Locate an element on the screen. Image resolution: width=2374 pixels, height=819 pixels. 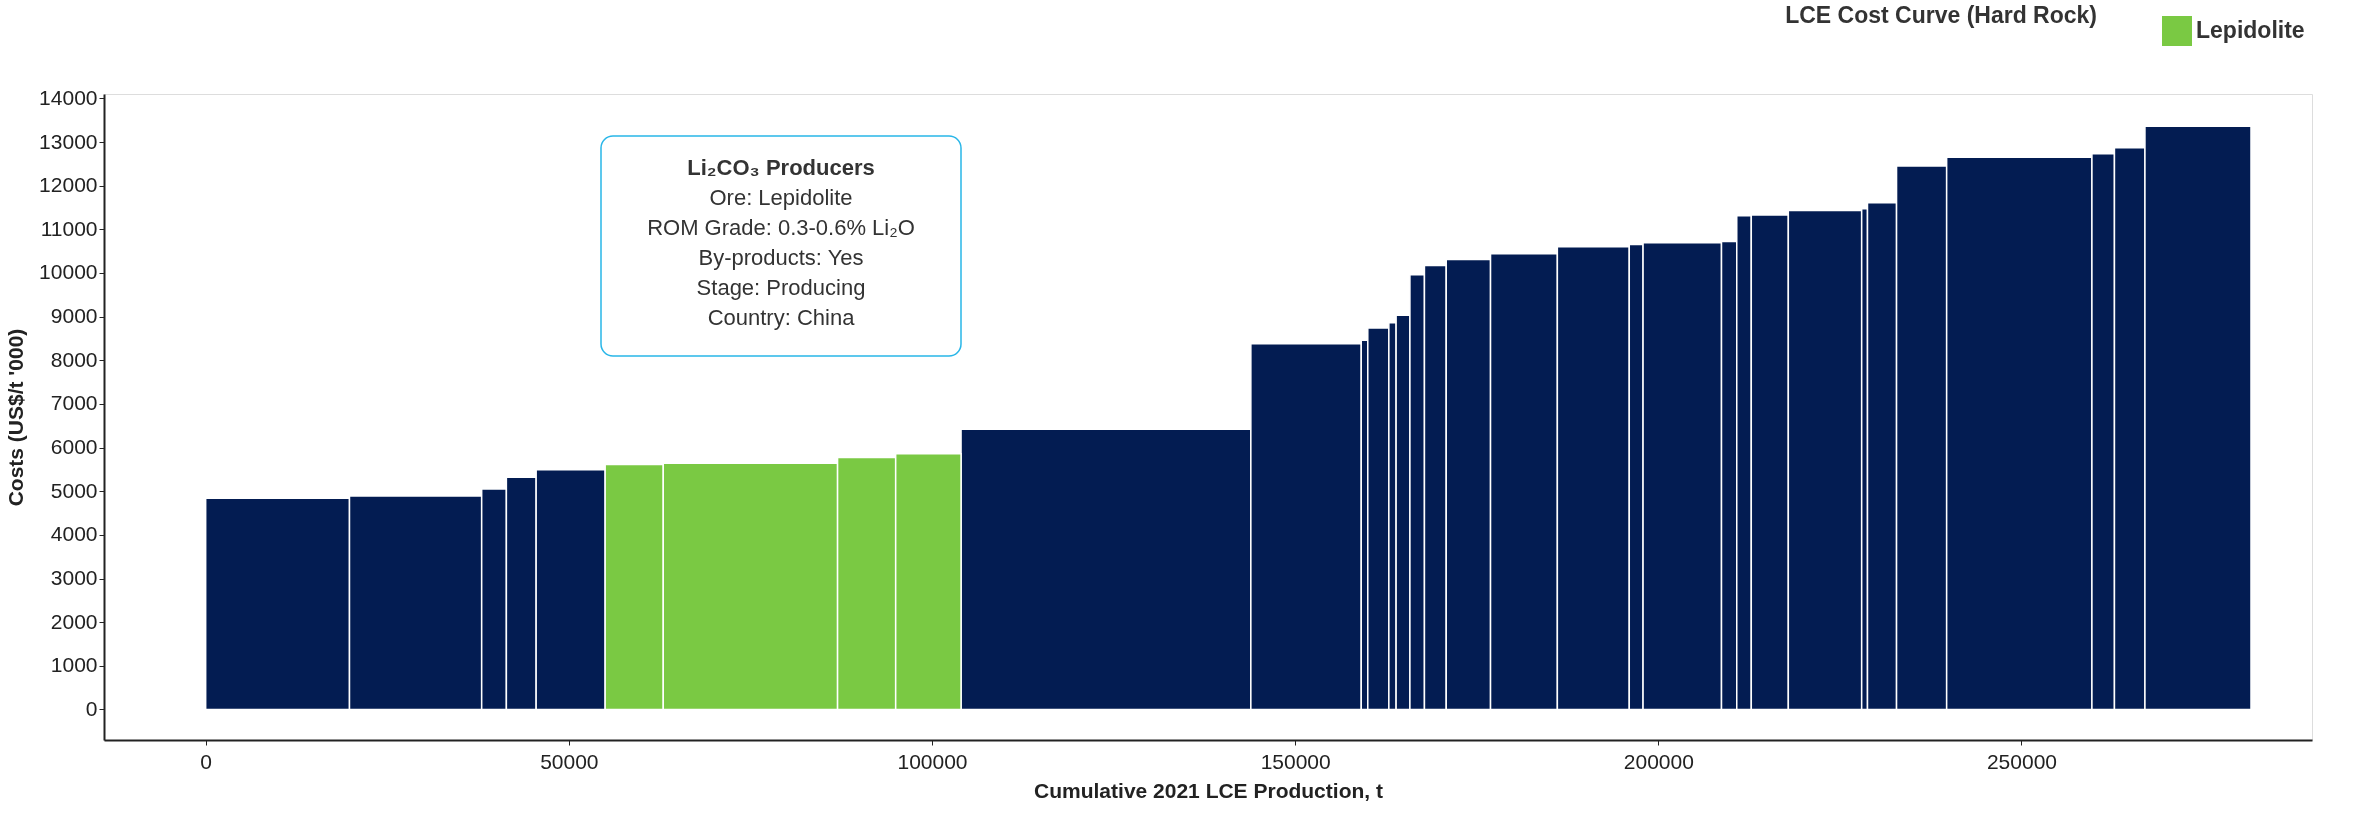
y-tick-label: 7000 is located at coordinates (74, 403).